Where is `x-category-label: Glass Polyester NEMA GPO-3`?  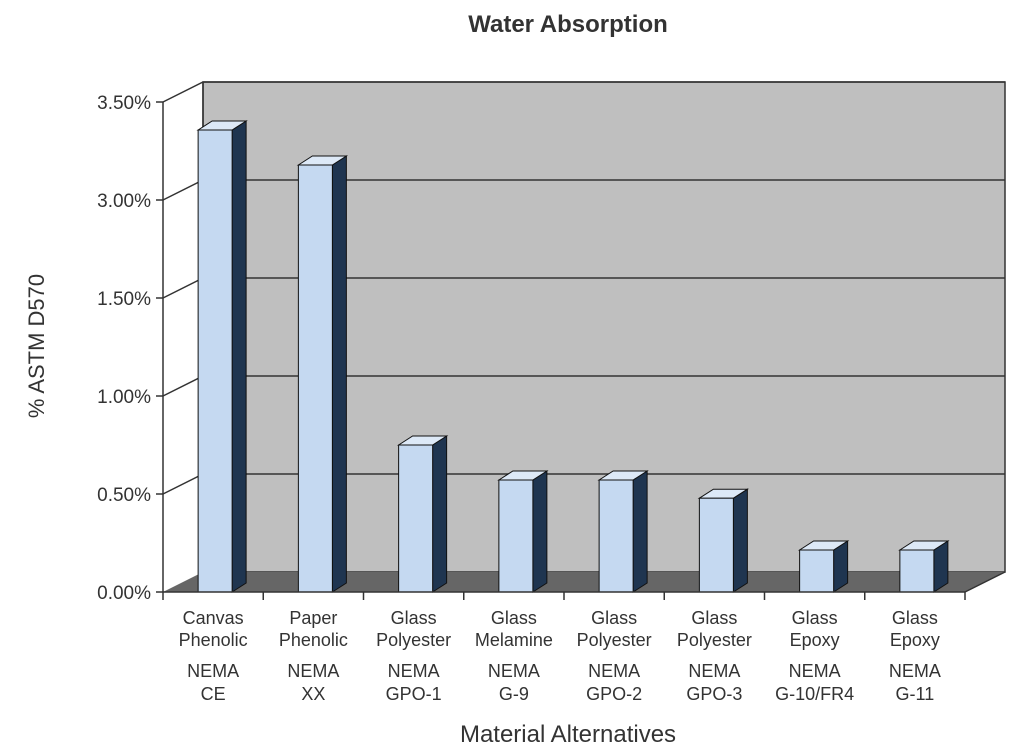 x-category-label: Glass Polyester NEMA GPO-3 is located at coordinates (714, 656).